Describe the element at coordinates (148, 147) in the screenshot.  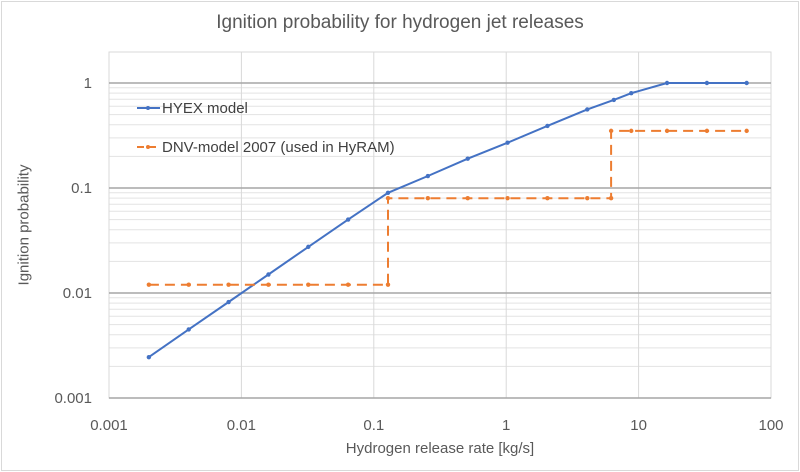
I see `legend-marker-dnv` at that location.